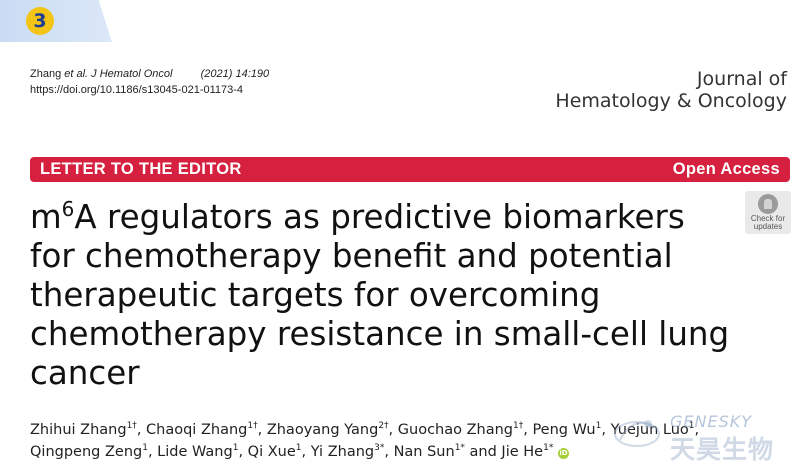 The width and height of the screenshot is (797, 468). I want to click on author-name: Nan Sun1*, so click(429, 452).